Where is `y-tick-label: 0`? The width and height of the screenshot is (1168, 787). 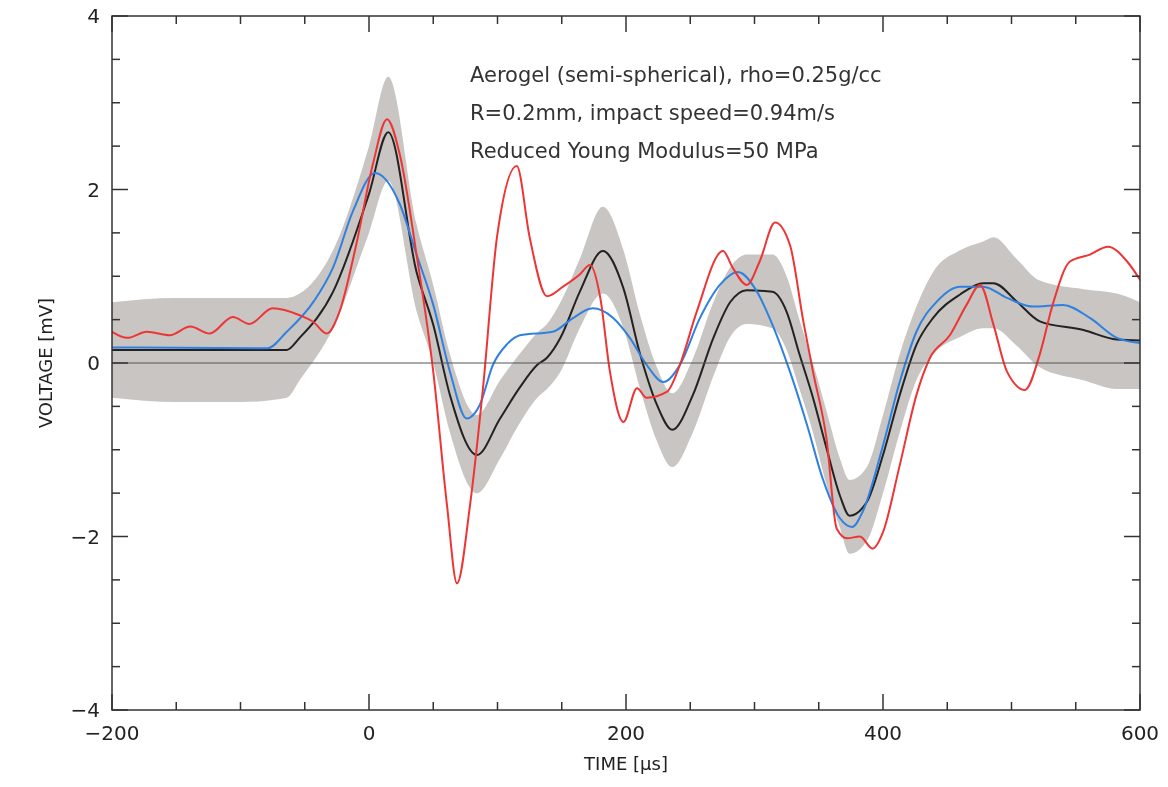 y-tick-label: 0 is located at coordinates (93, 363).